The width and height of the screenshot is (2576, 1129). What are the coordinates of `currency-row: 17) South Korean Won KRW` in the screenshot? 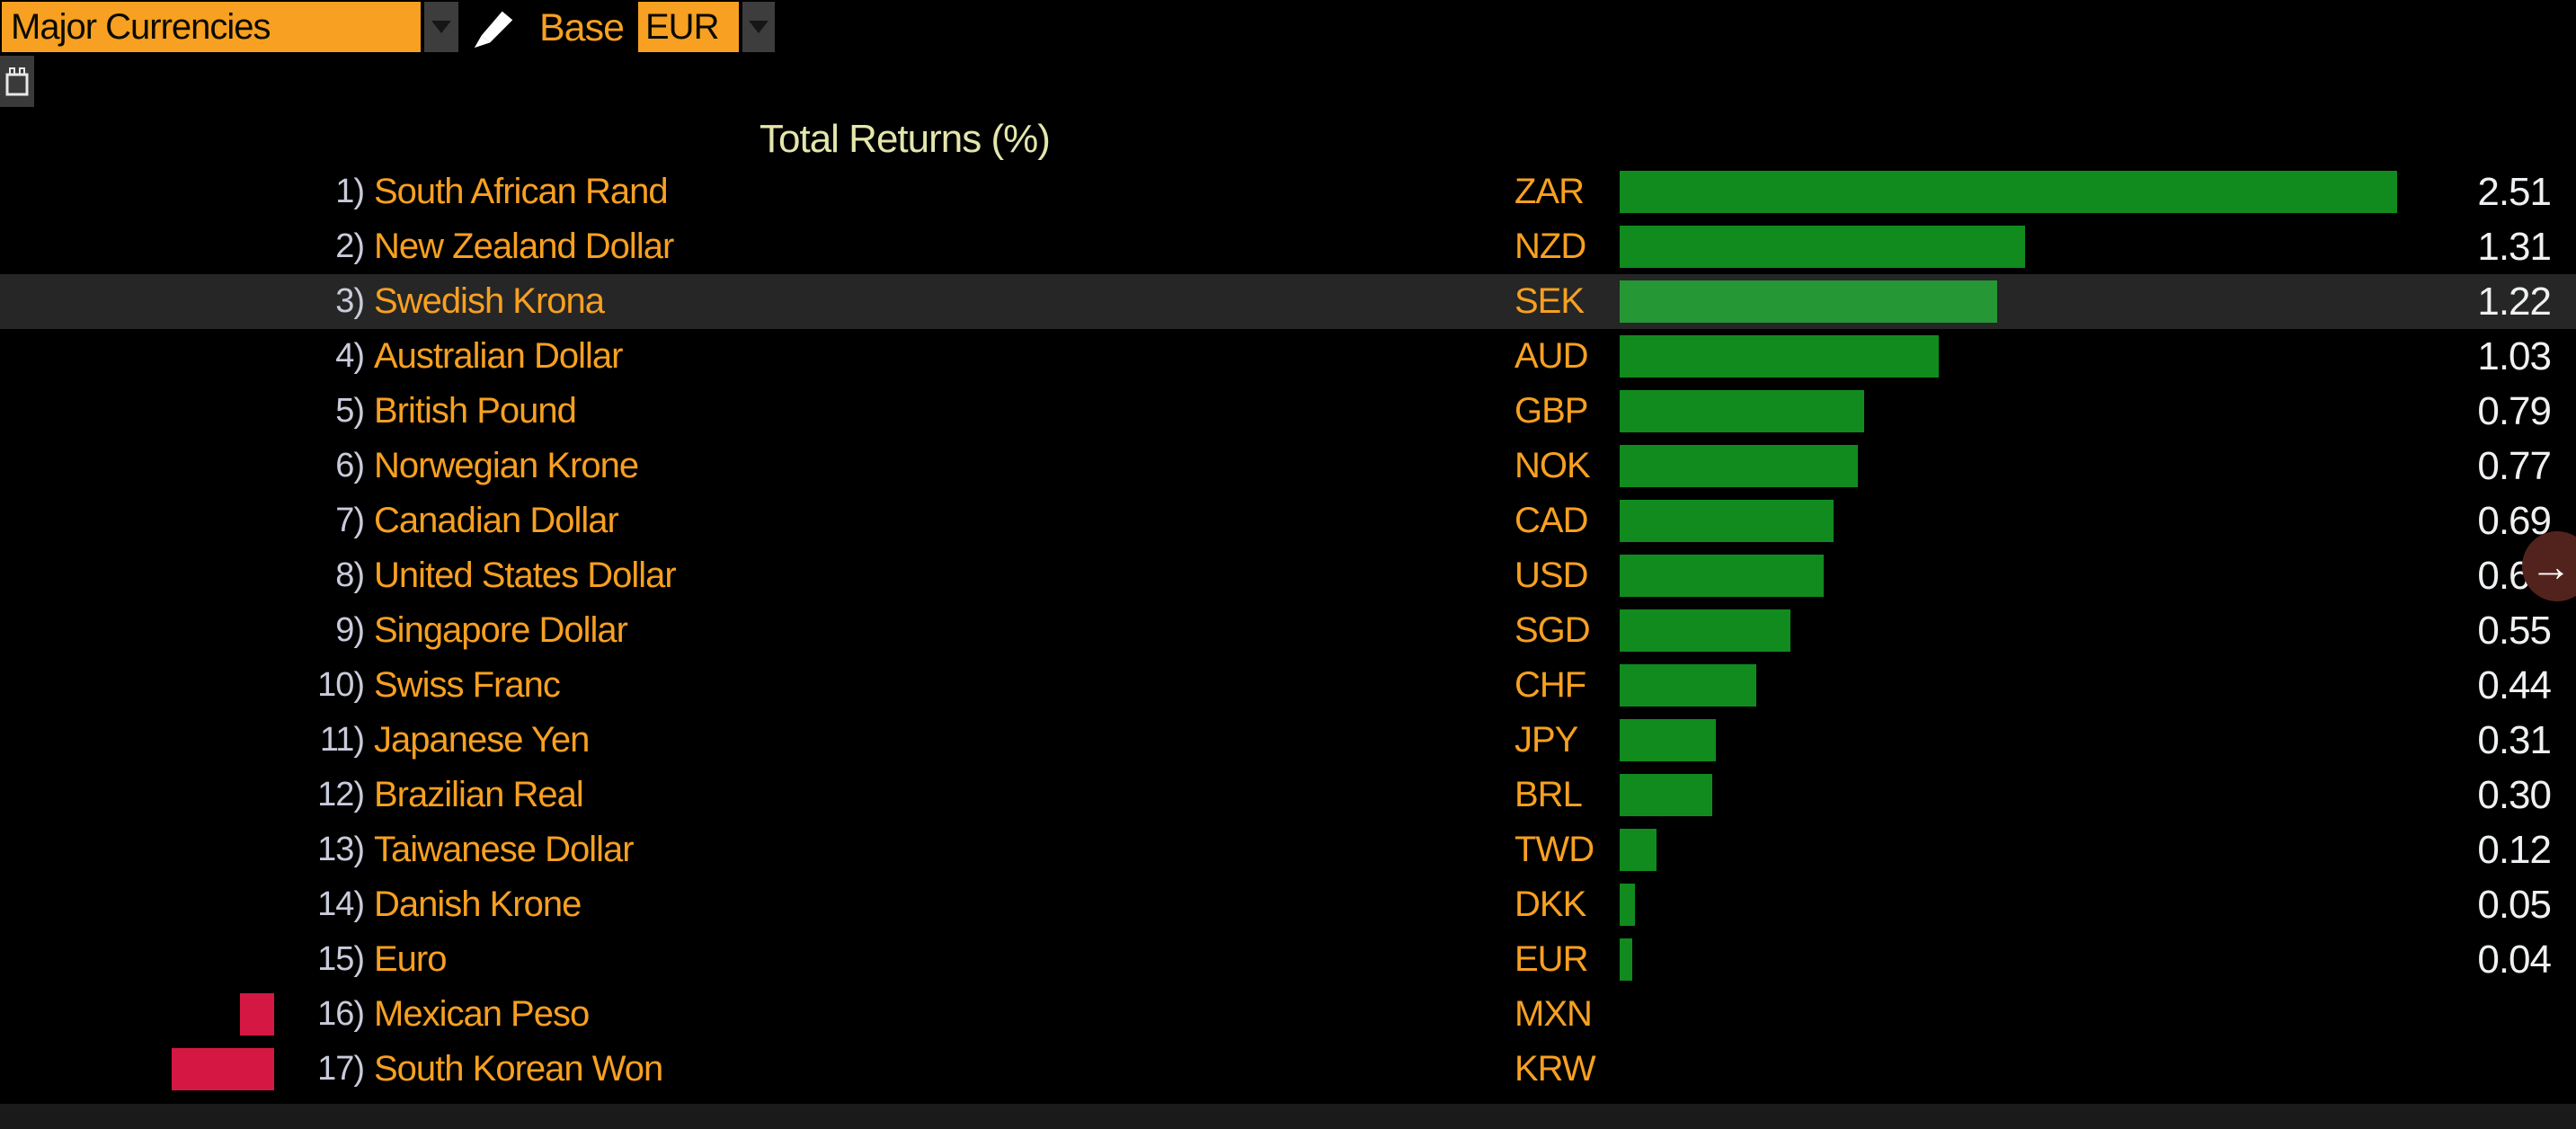 It's located at (1288, 1069).